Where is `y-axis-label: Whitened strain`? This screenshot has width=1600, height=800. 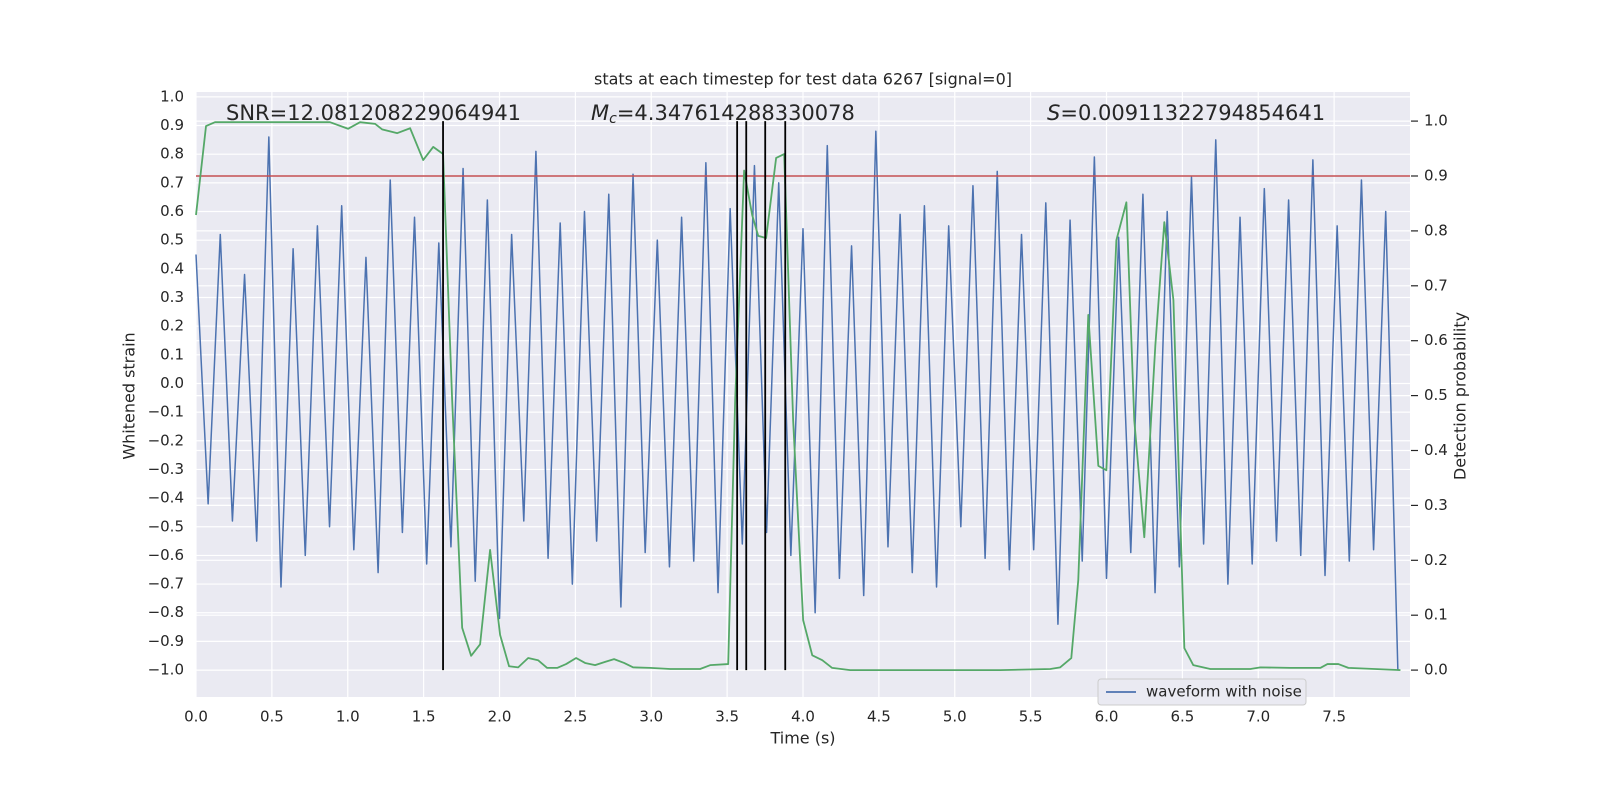
y-axis-label: Whitened strain is located at coordinates (129, 395).